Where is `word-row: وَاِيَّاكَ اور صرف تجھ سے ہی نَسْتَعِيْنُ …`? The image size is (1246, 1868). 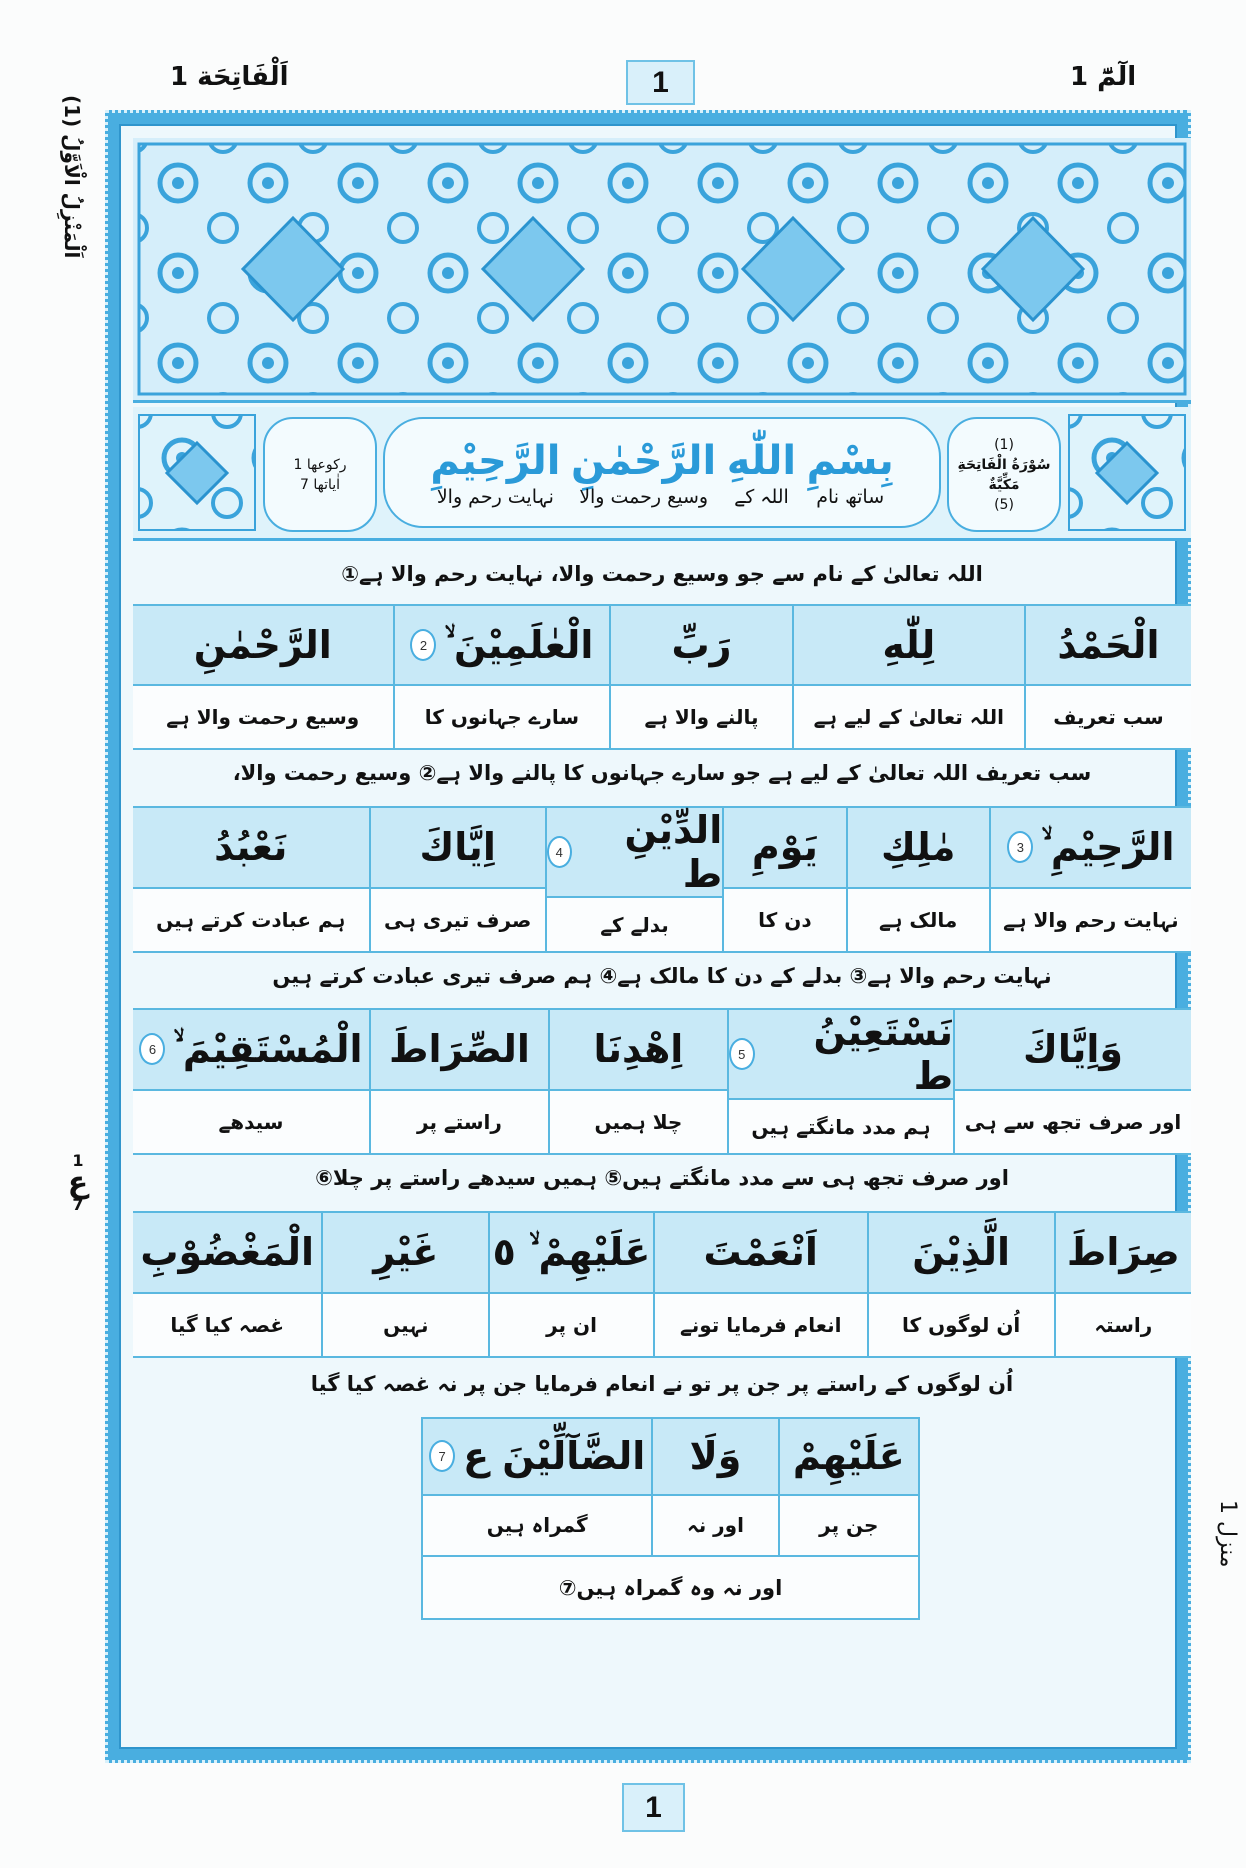
word-row: وَاِيَّاكَ اور صرف تجھ سے ہی نَسْتَعِيْنُ … is located at coordinates (662, 1081).